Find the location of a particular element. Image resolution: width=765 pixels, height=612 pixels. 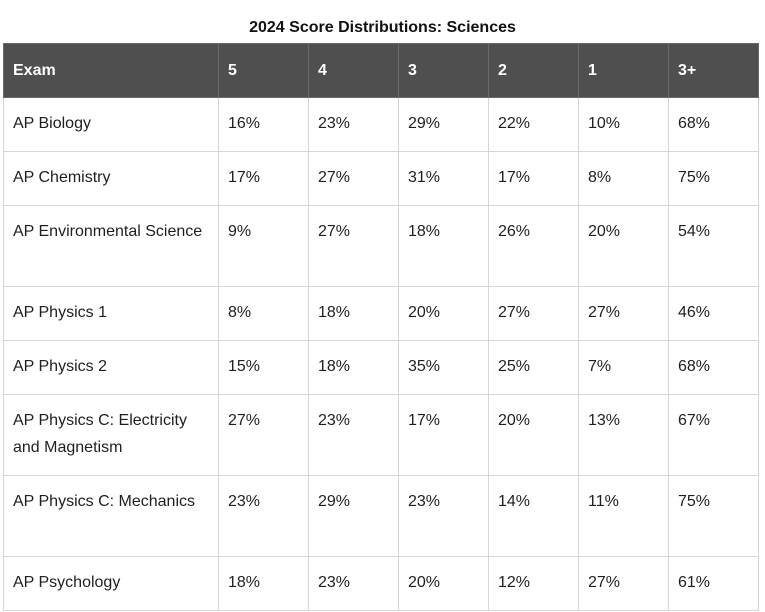

score-1-cell: 11% is located at coordinates (623, 516).